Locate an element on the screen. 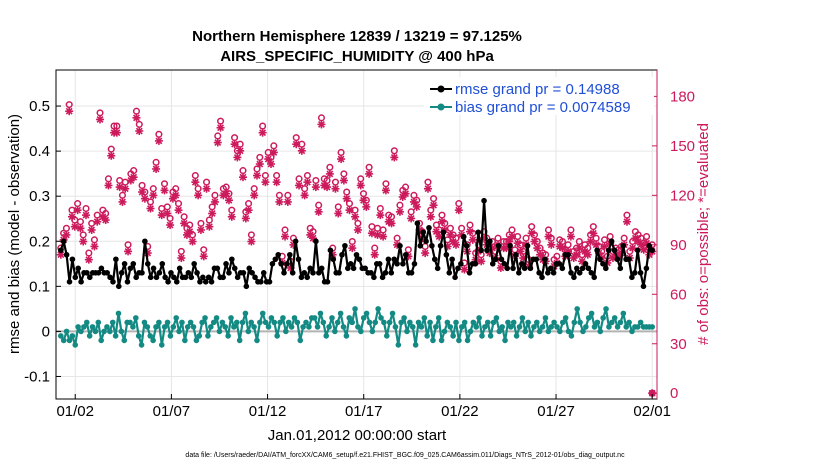 The height and width of the screenshot is (470, 830). y-right-tick-label: 180 is located at coordinates (682, 96).